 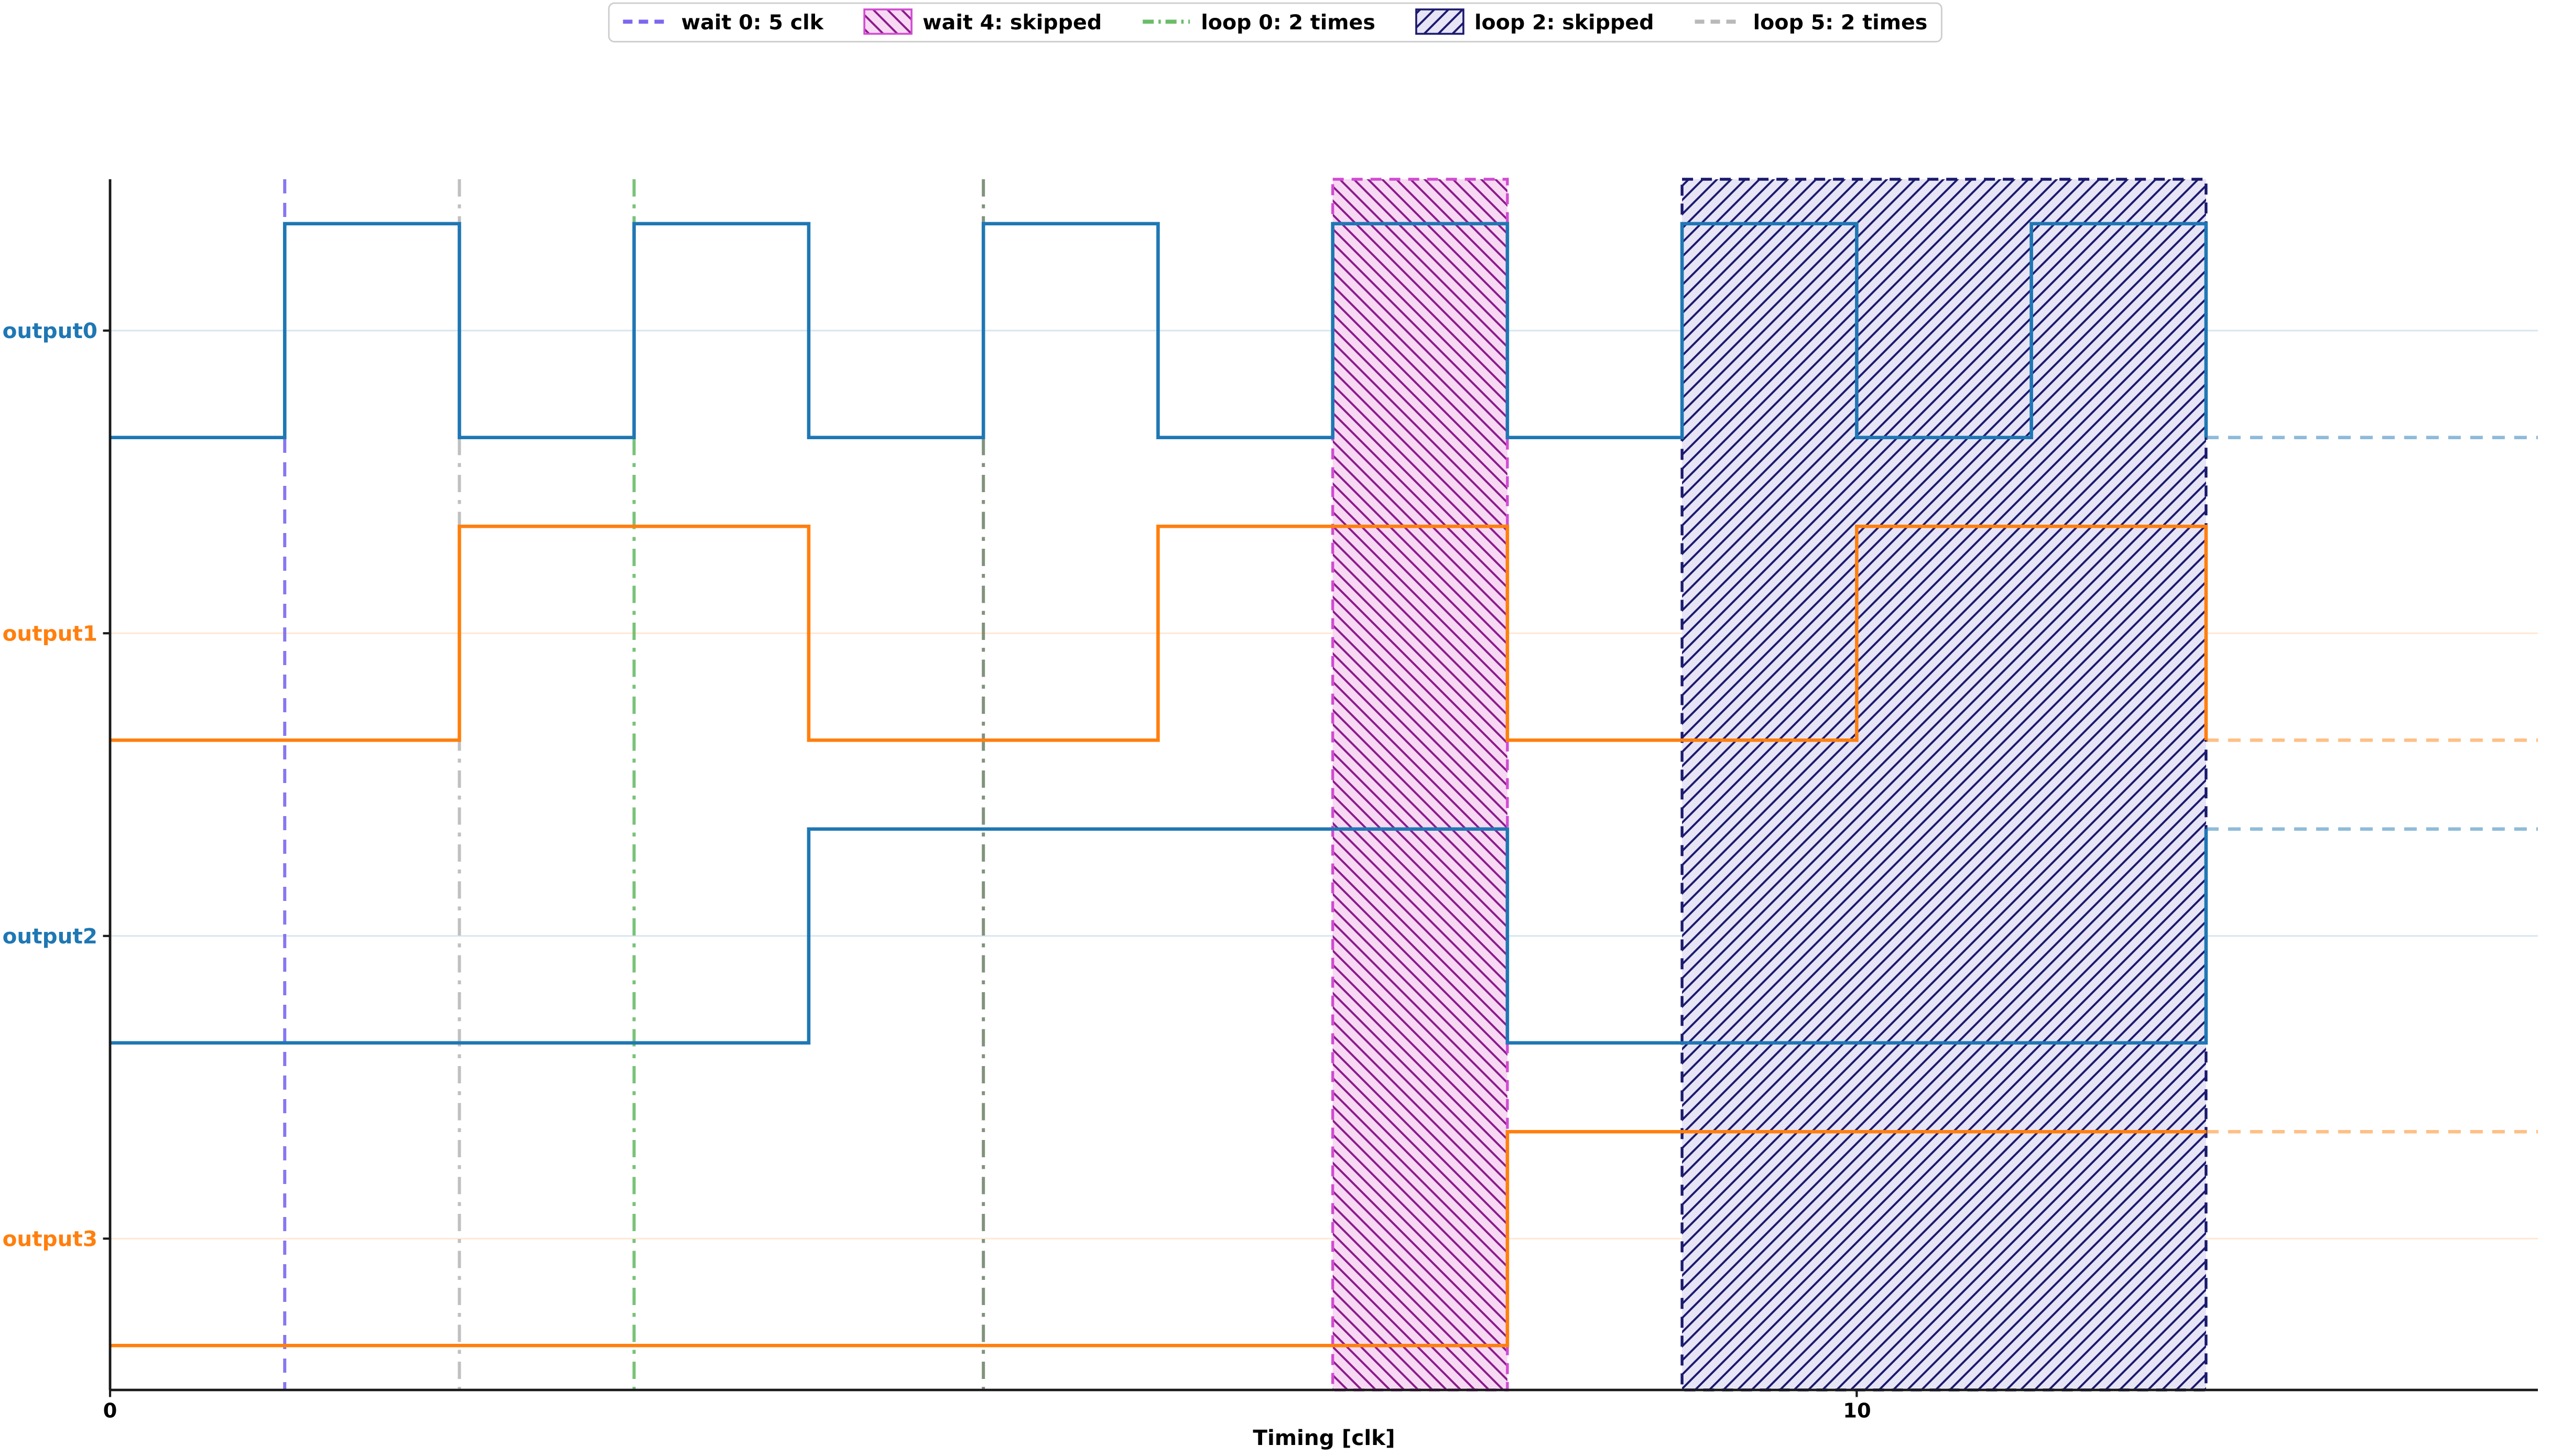 I want to click on legend-label: wait 4: skipped, so click(x=1012, y=22).